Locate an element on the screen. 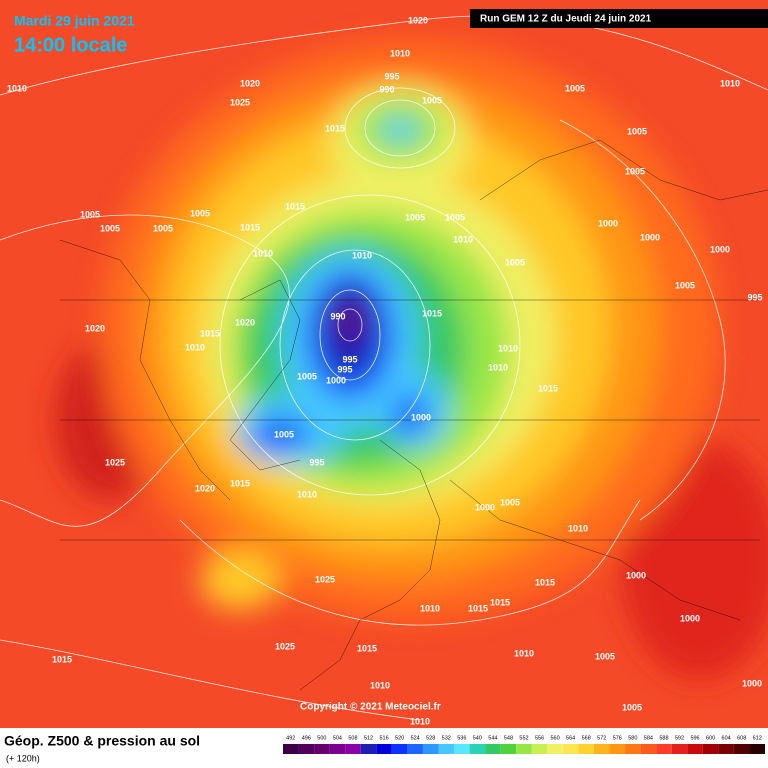 This screenshot has width=768, height=768. forecast-time: 14:00 locale is located at coordinates (70, 45).